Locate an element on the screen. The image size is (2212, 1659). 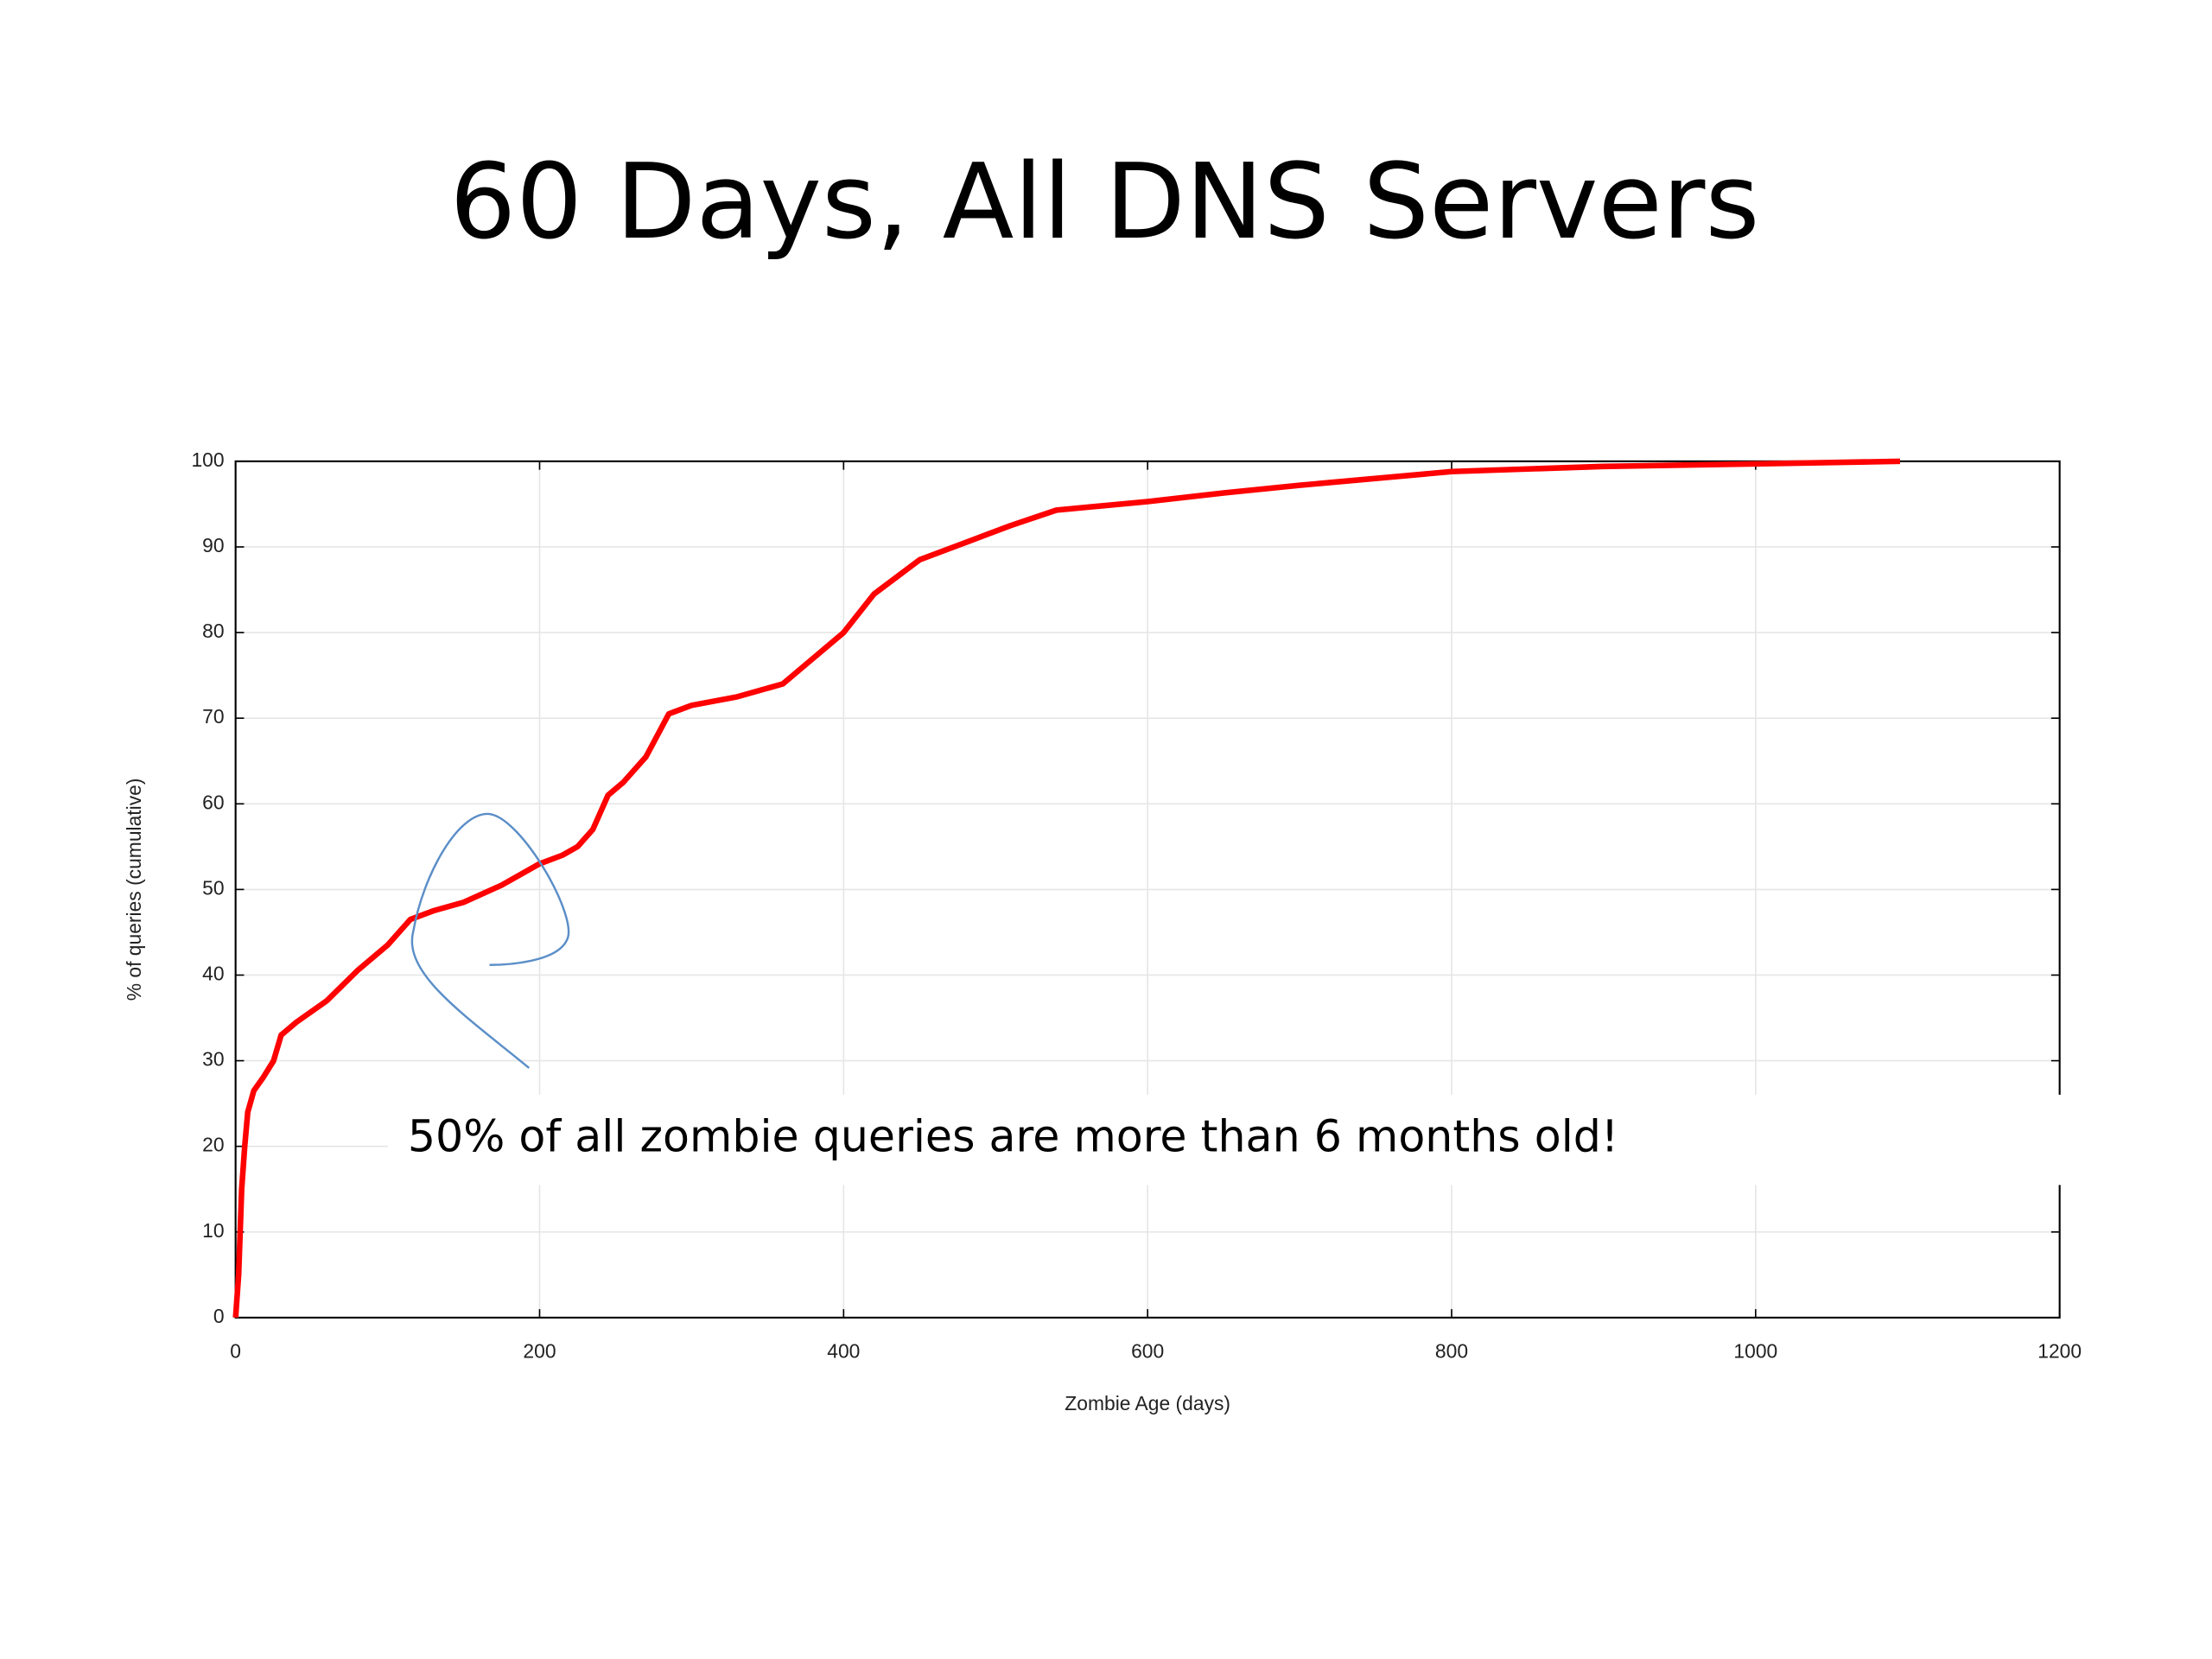
x-tick-label: 600 is located at coordinates (1147, 1351).